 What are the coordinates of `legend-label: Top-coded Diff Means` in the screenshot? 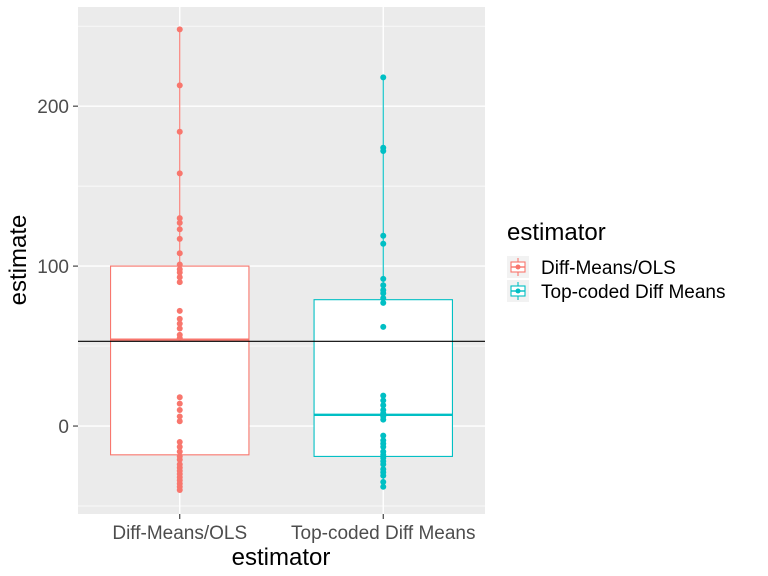 It's located at (633, 292).